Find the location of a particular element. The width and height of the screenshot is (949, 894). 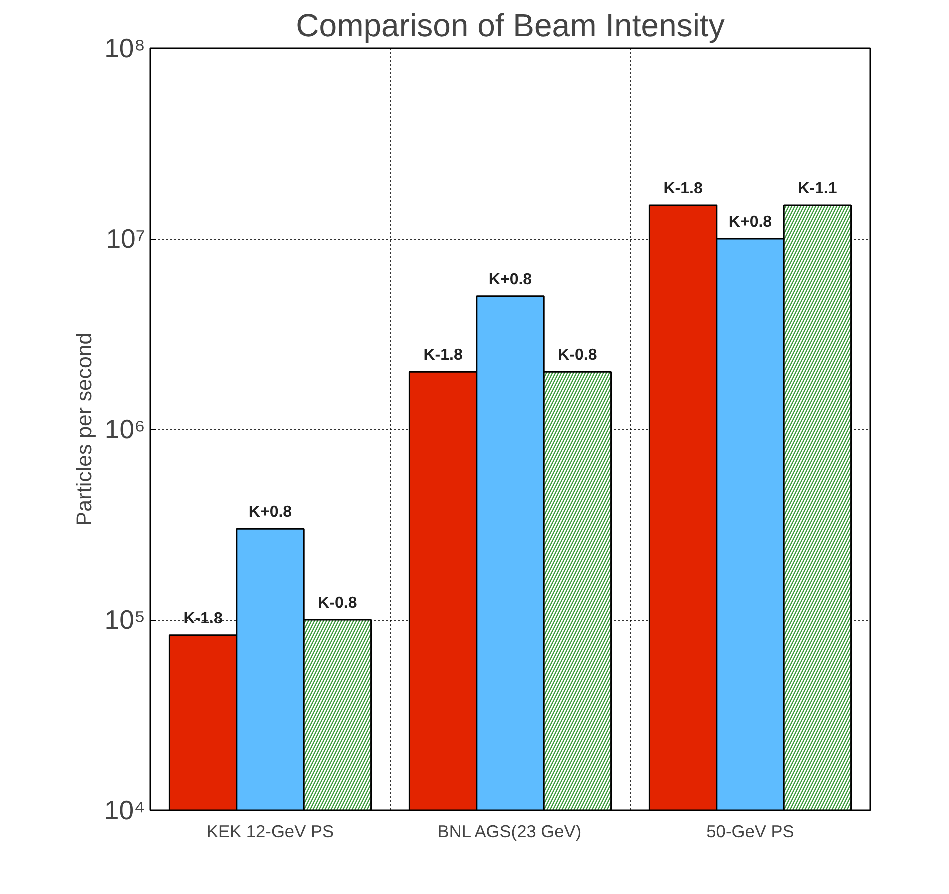

x-tick-label: BNL AGS(23 GeV) is located at coordinates (510, 832).